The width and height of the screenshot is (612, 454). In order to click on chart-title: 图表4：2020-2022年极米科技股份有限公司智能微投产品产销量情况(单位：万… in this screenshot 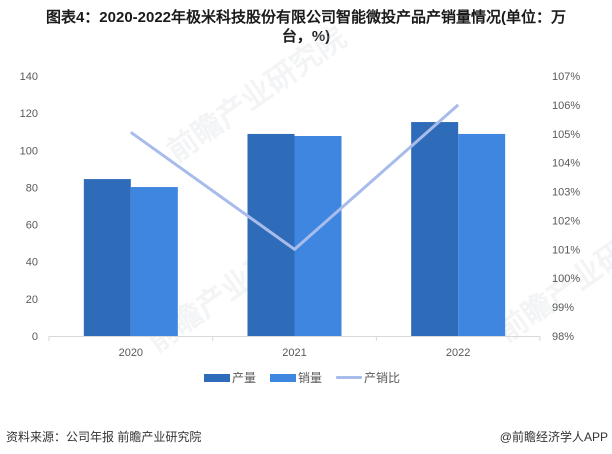, I will do `click(306, 27)`.